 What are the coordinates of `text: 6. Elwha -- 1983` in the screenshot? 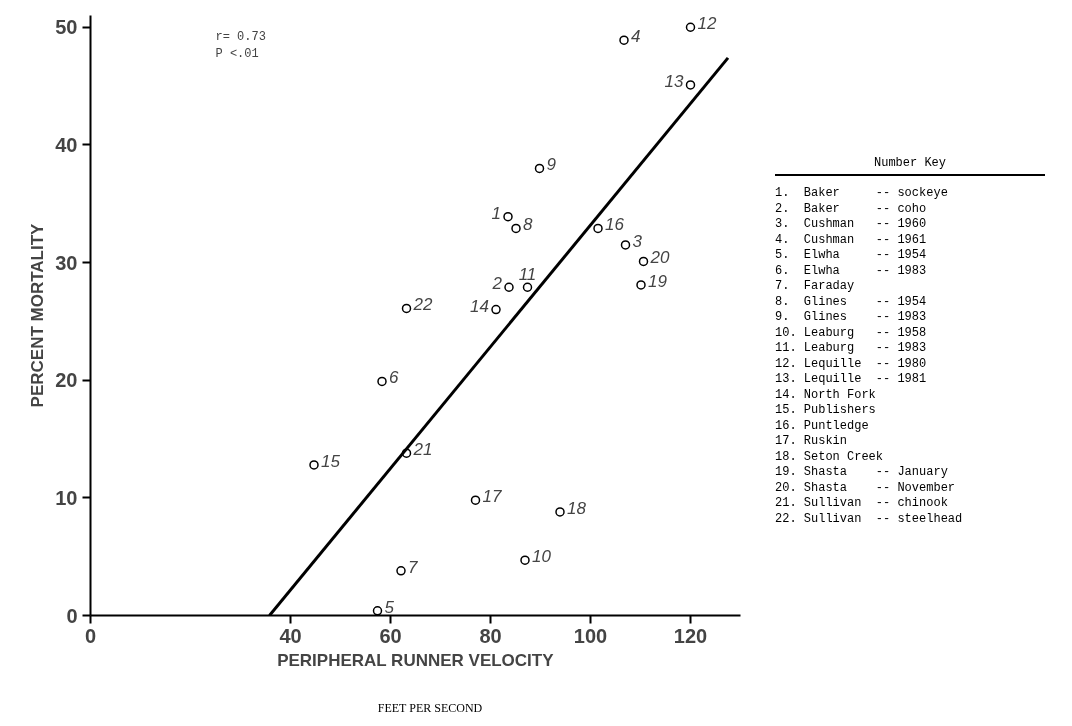 It's located at (851, 271).